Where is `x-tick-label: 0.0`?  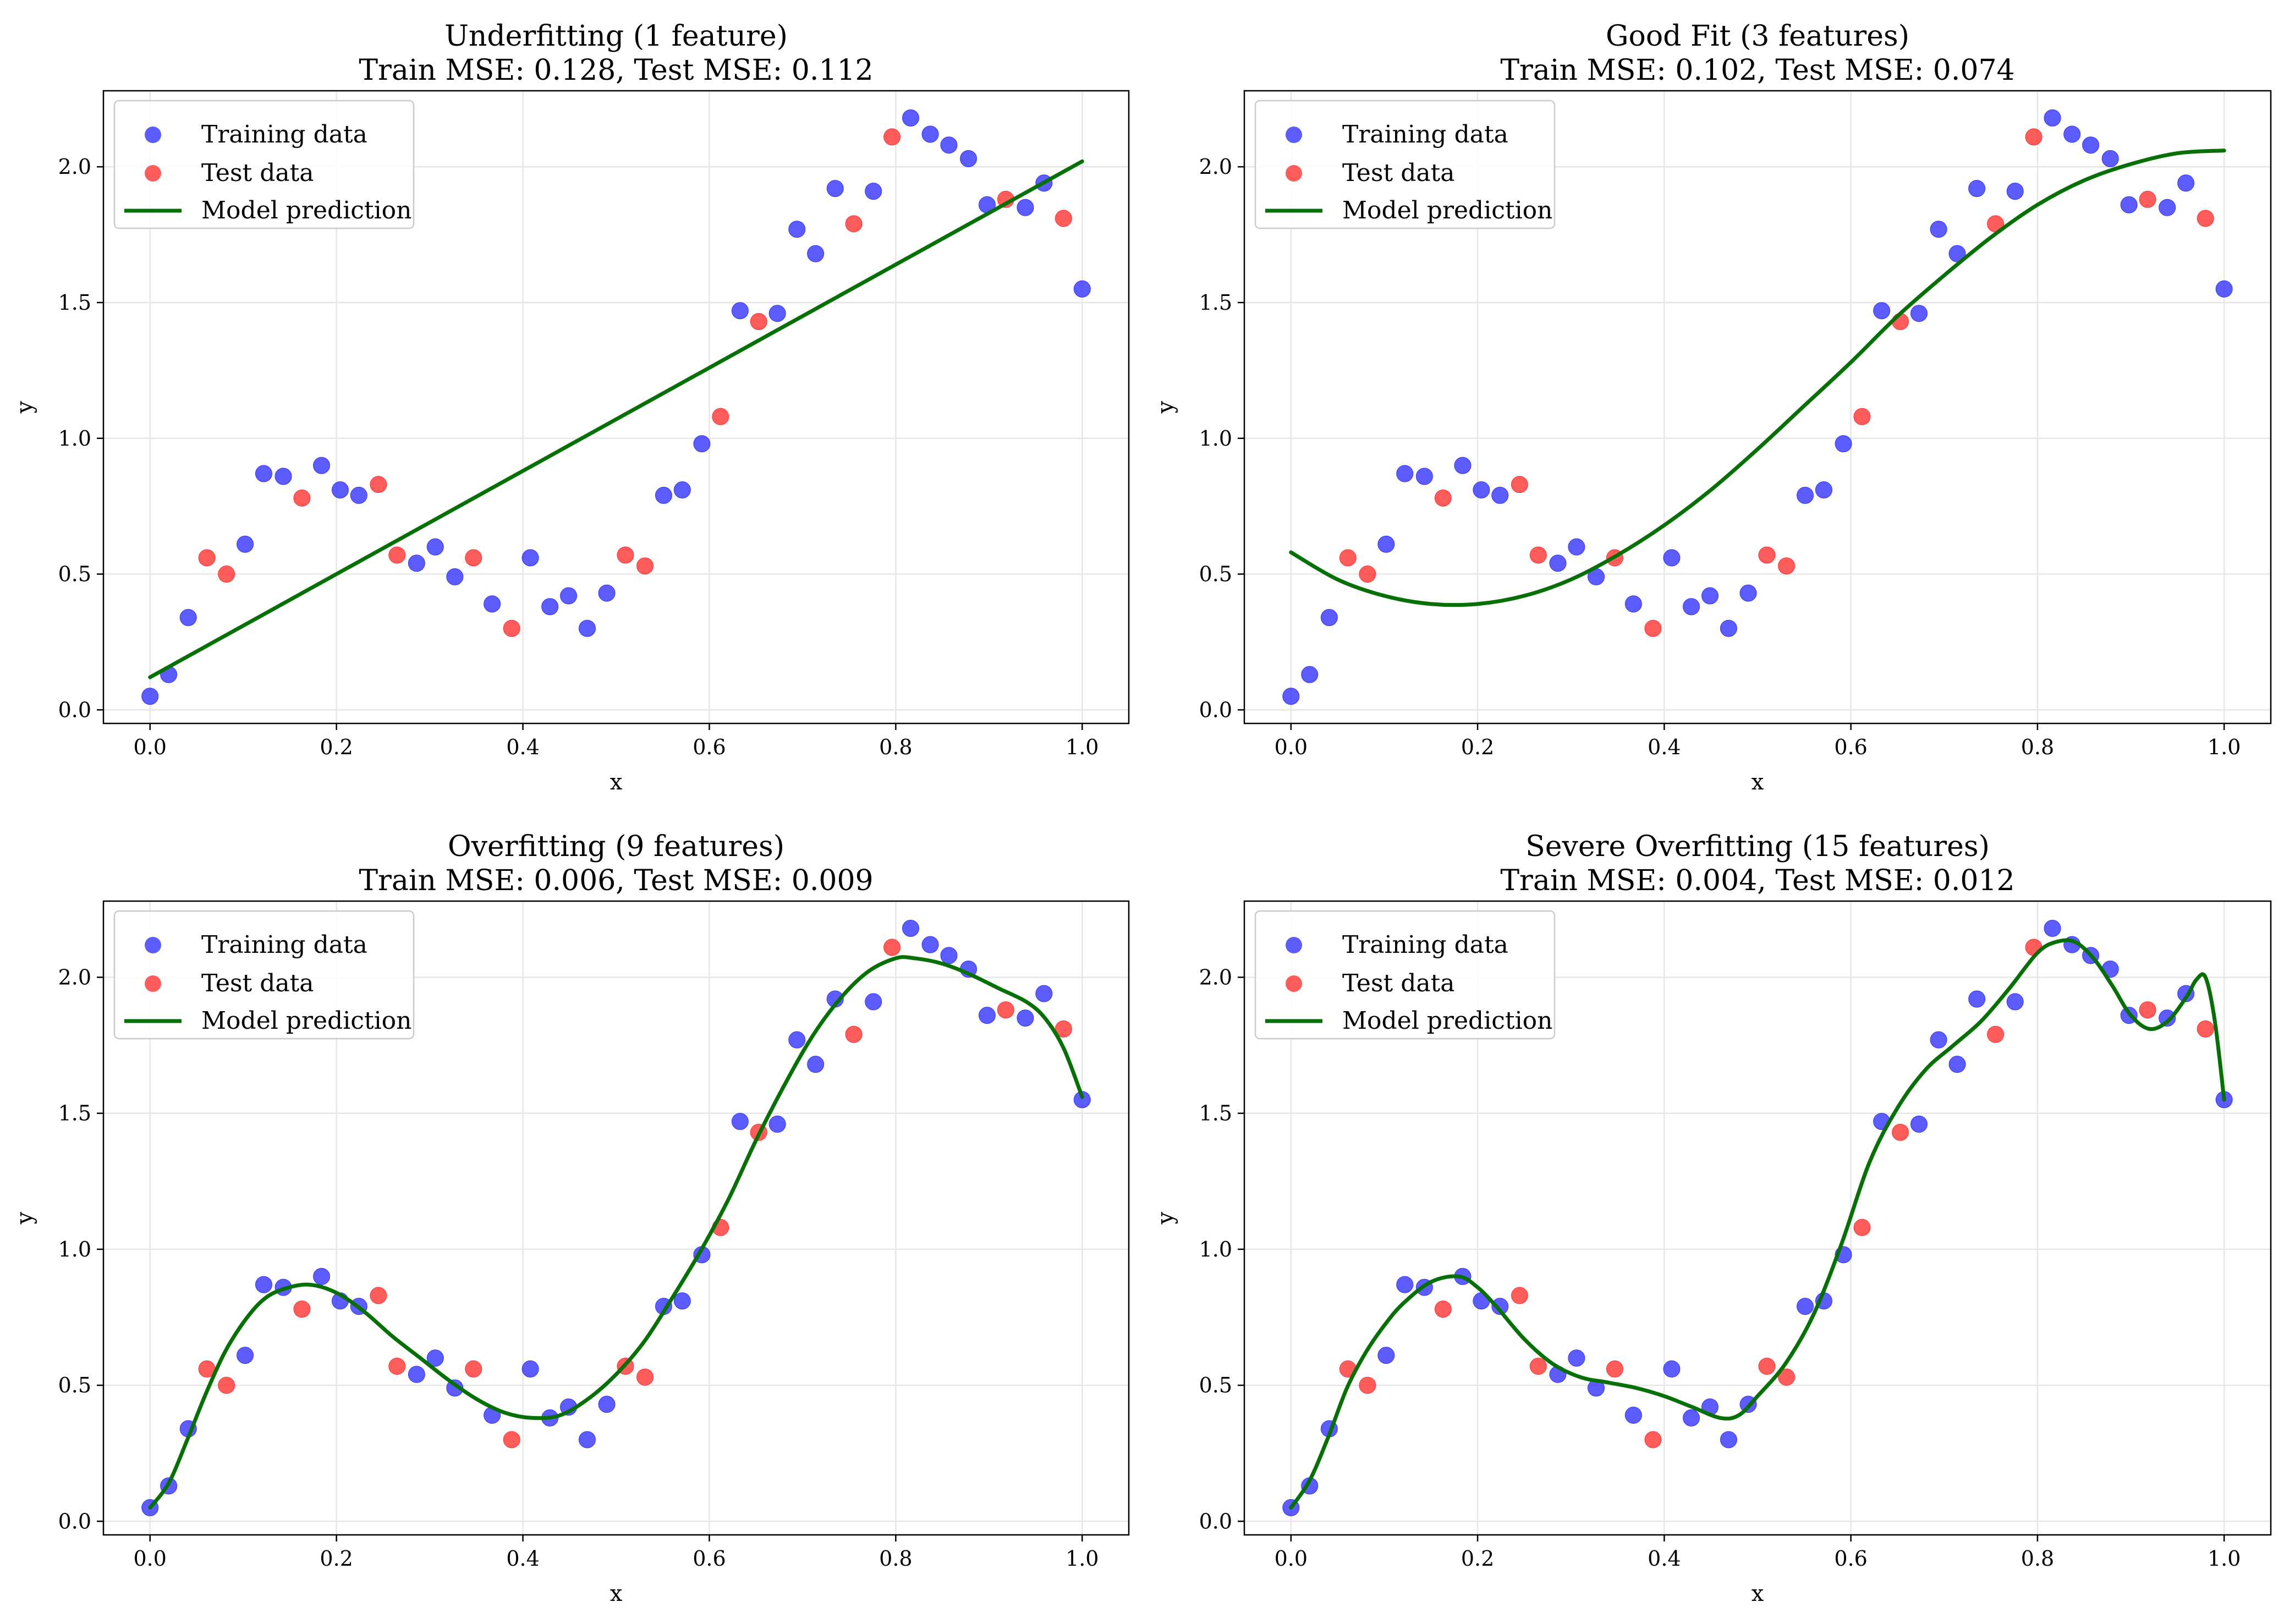 x-tick-label: 0.0 is located at coordinates (150, 1558).